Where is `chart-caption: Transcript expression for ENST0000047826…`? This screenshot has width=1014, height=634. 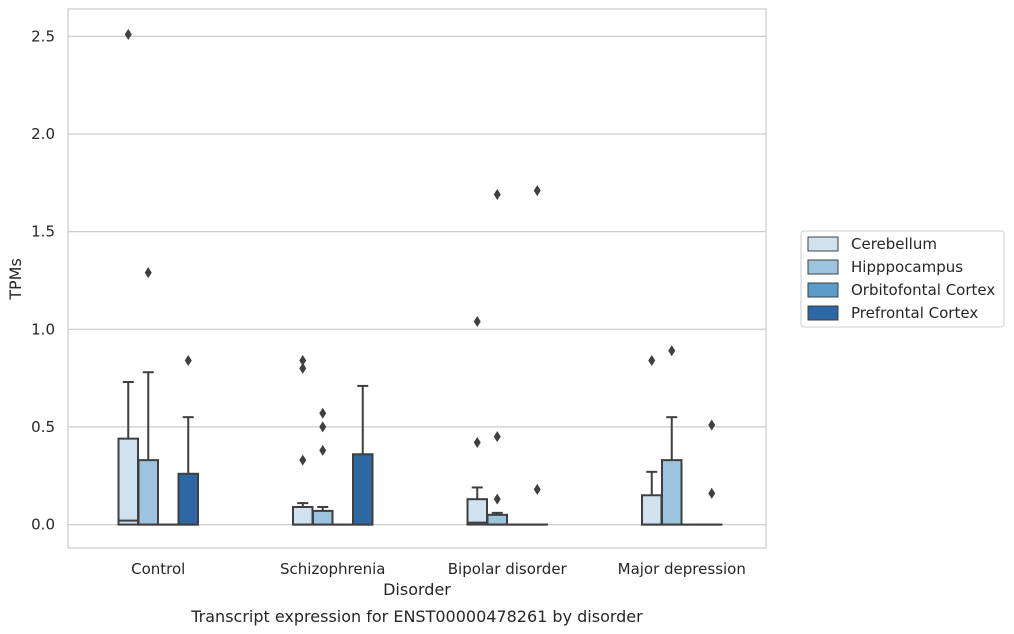 chart-caption: Transcript expression for ENST0000047826… is located at coordinates (416, 616).